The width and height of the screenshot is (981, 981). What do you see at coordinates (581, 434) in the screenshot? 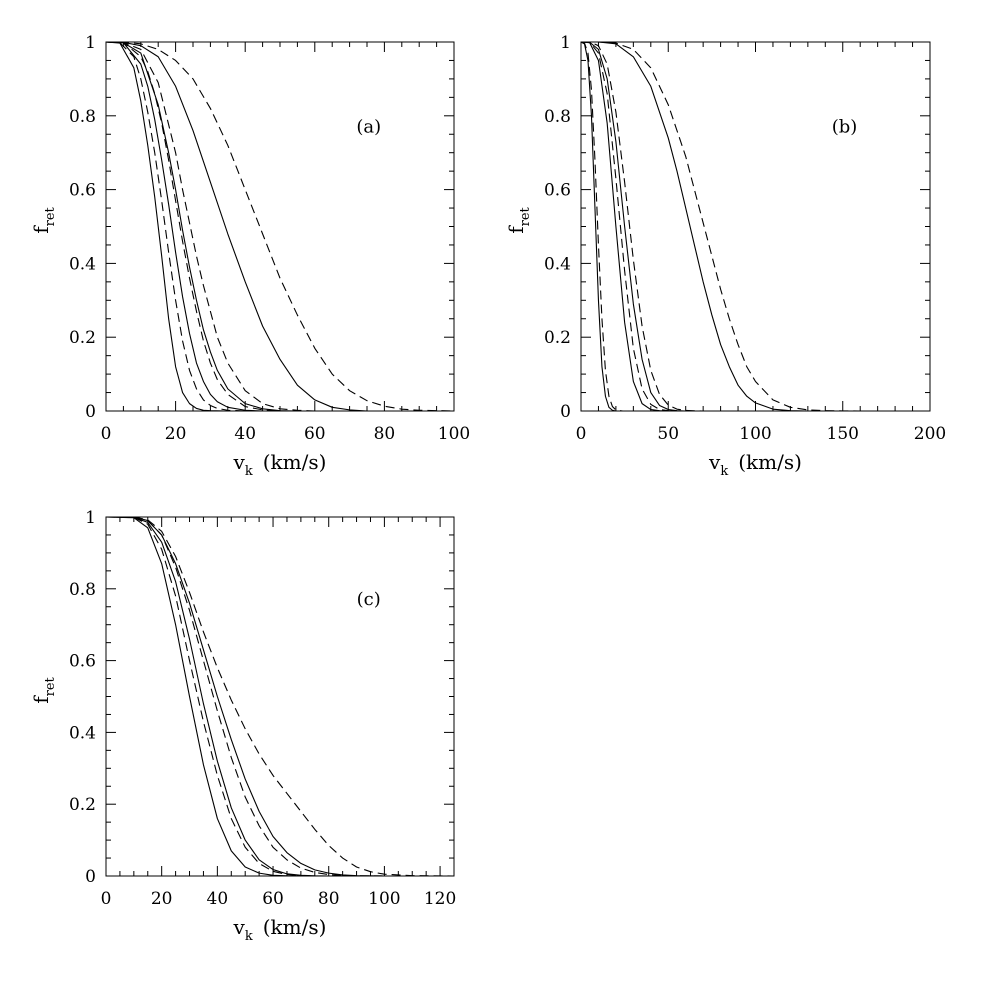
I see `panel-b-xtick-label: 0` at bounding box center [581, 434].